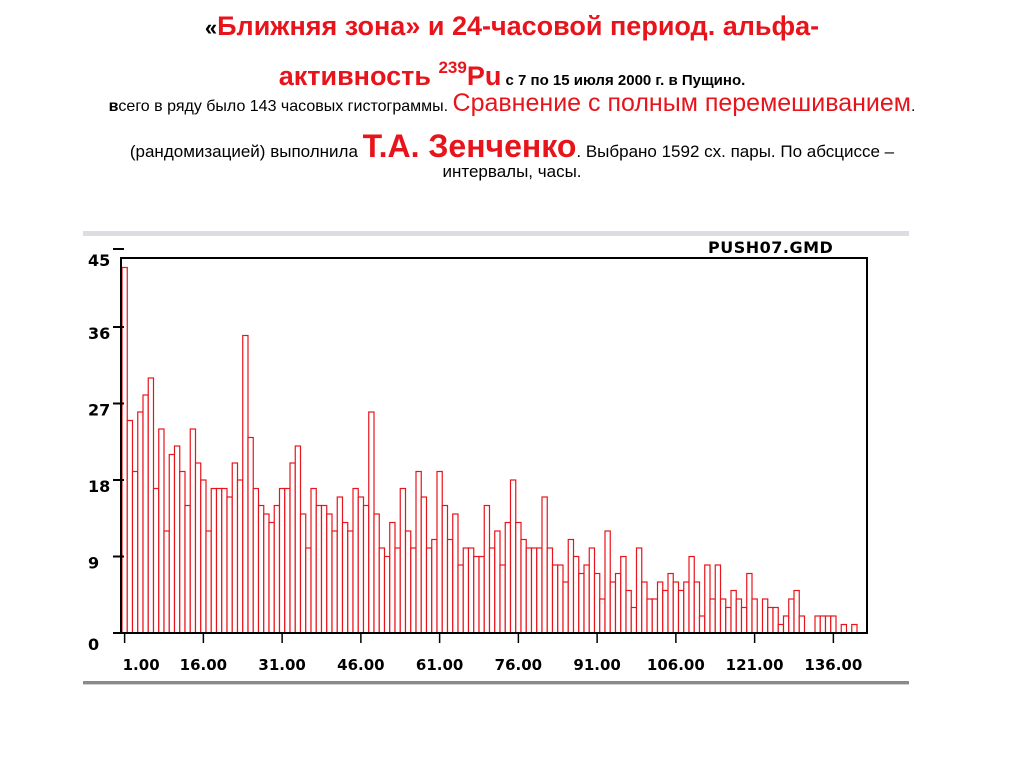 The image size is (1024, 767). Describe the element at coordinates (211, 27) in the screenshot. I see `open-quote: «` at that location.